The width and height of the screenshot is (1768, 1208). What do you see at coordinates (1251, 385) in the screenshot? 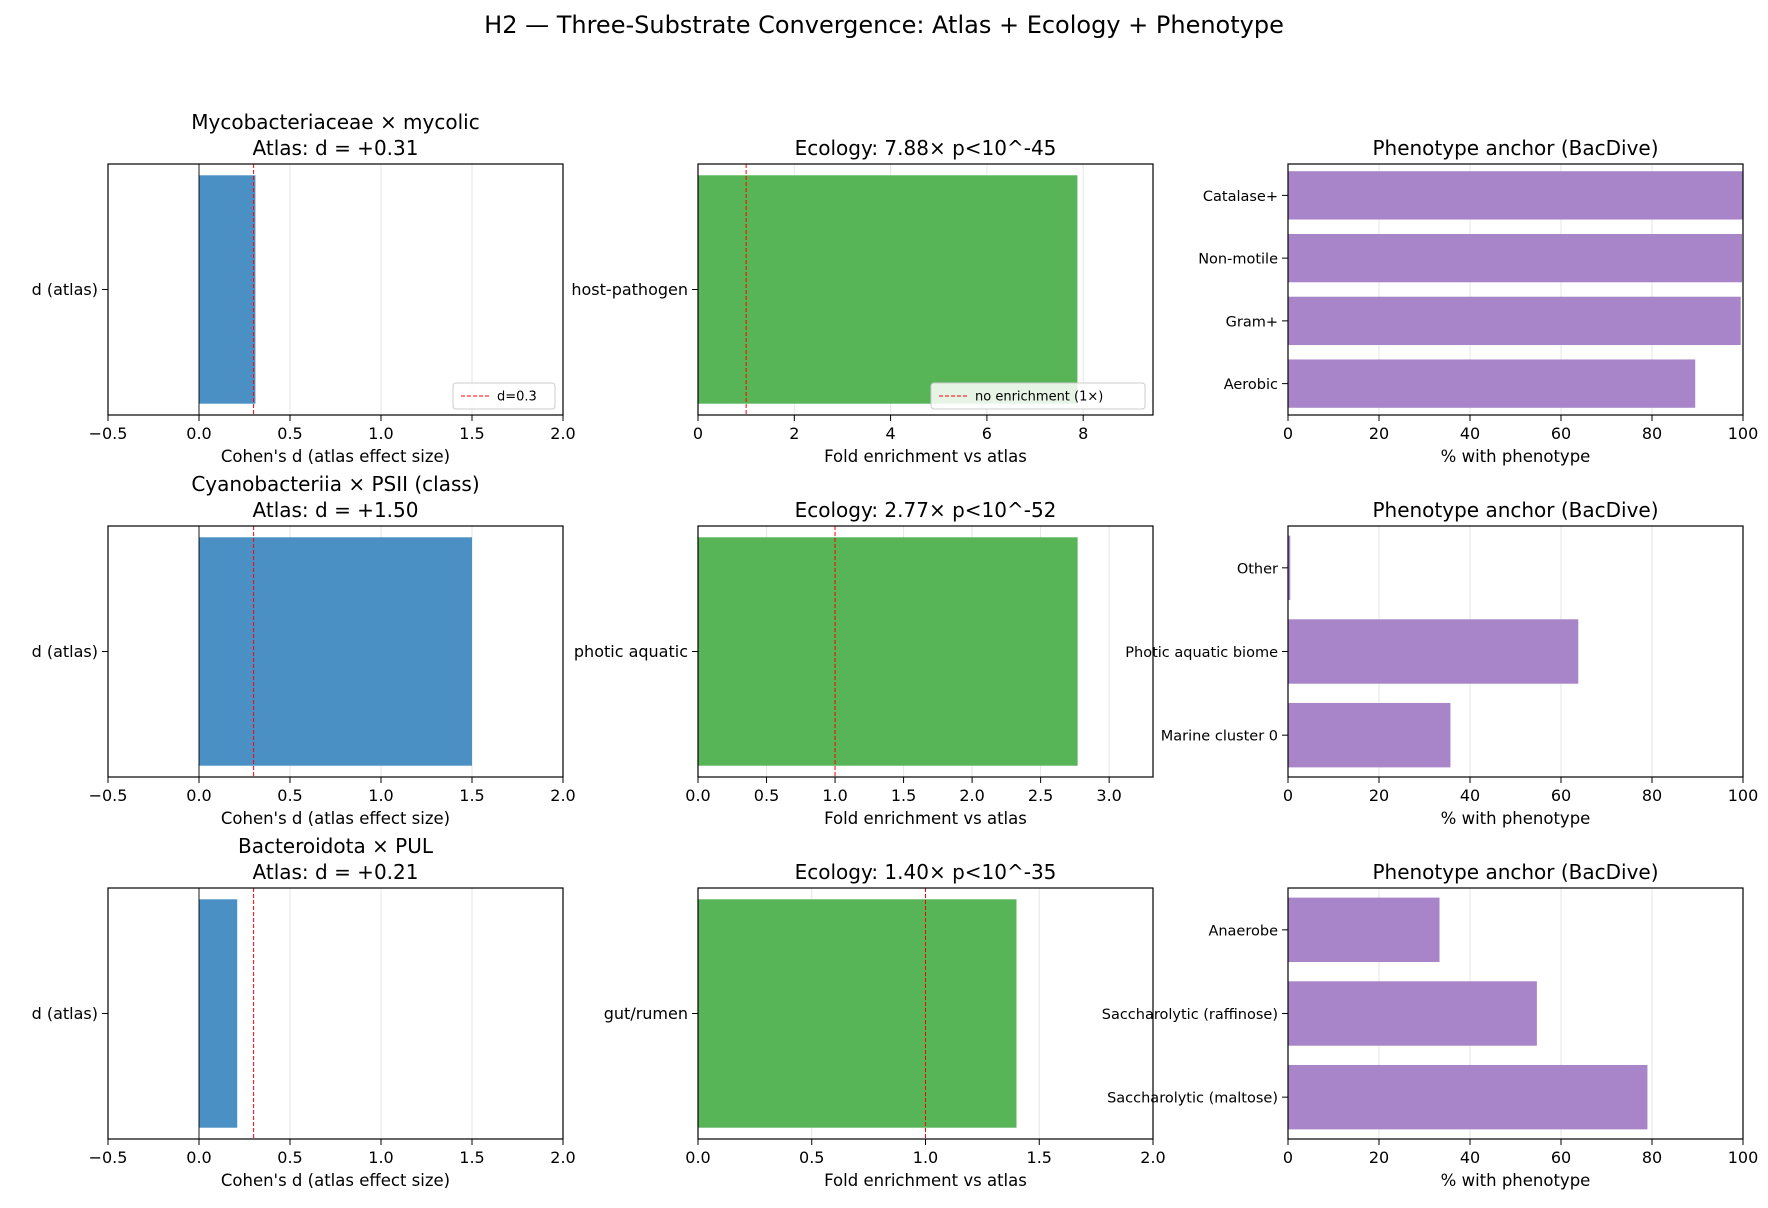
I see `category-label: Aerobic` at bounding box center [1251, 385].